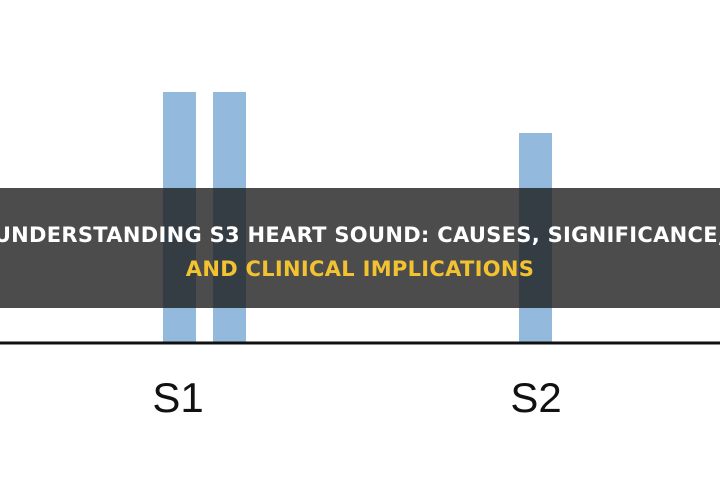 The image size is (720, 477). What do you see at coordinates (535, 397) in the screenshot?
I see `s2-label: S2` at bounding box center [535, 397].